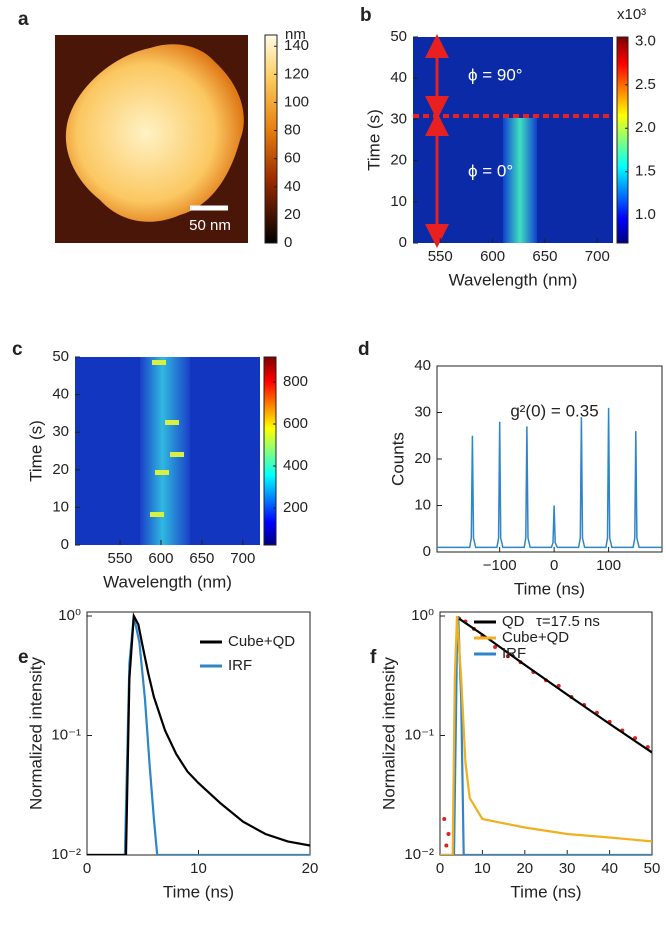  Describe the element at coordinates (292, 214) in the screenshot. I see `colorbar-tick-label: 20` at that location.